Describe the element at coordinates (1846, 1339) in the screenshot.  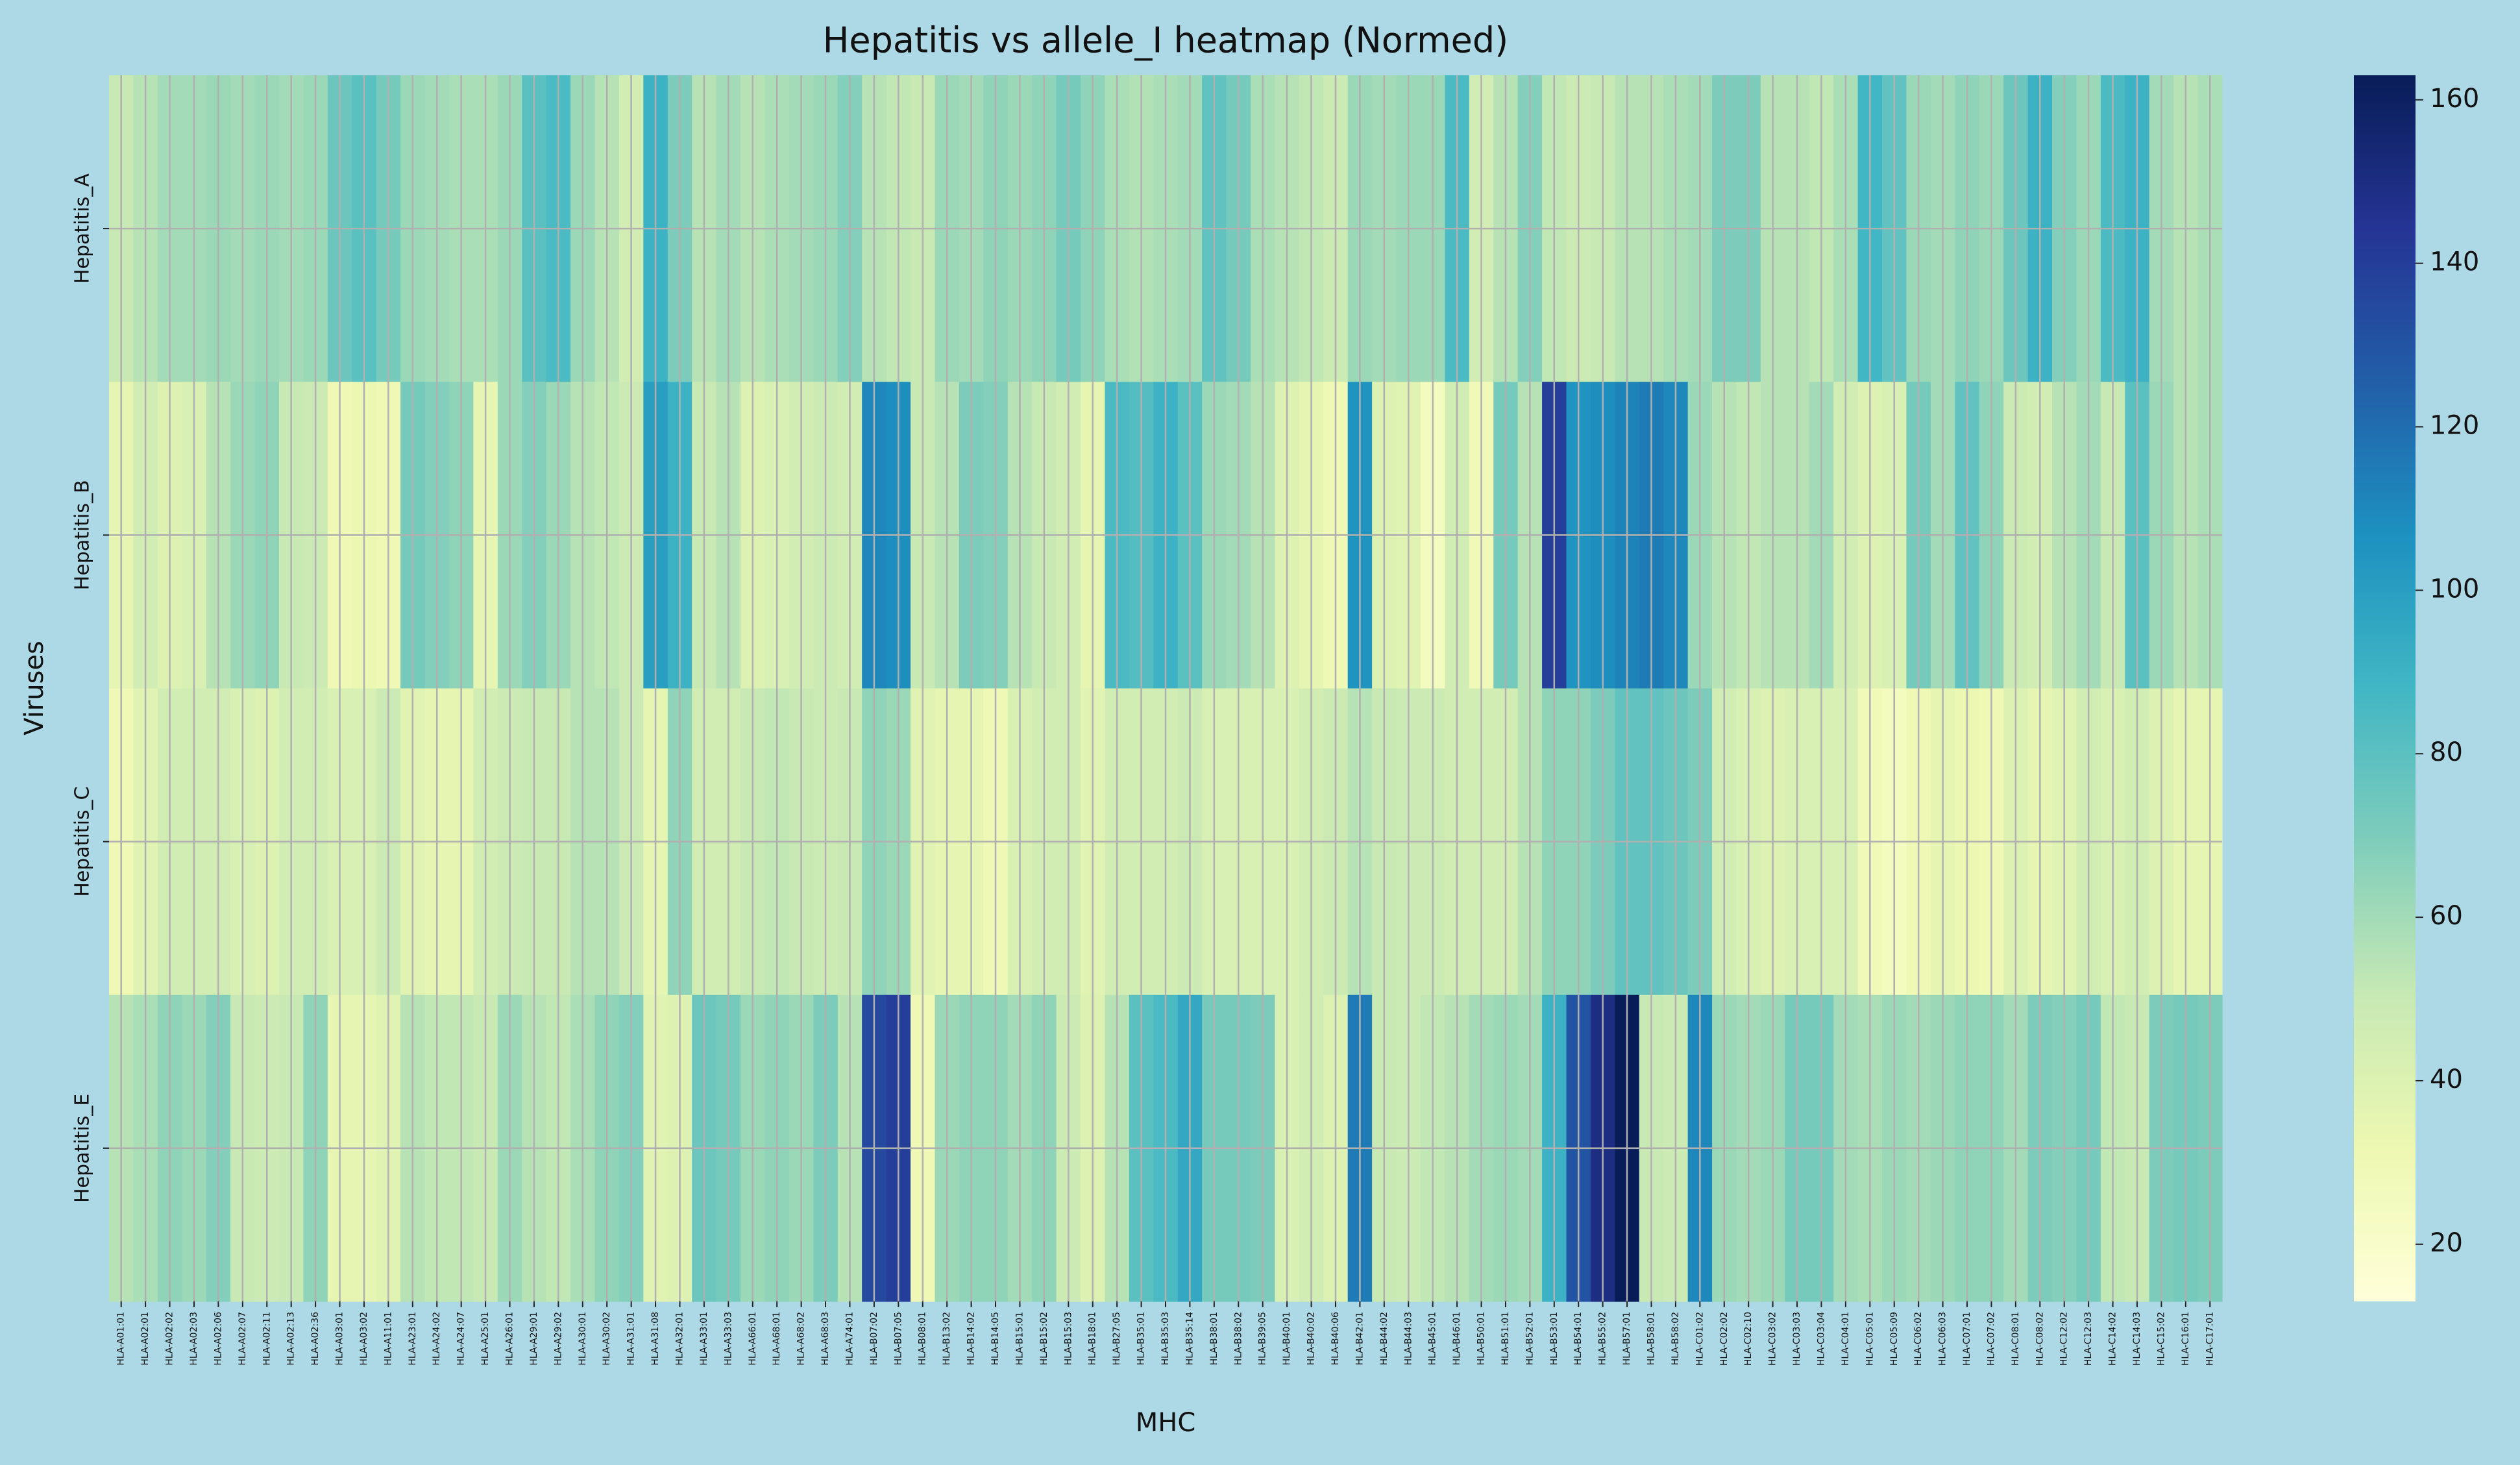
I see `x-tick-label: HLA-C04:01` at that location.